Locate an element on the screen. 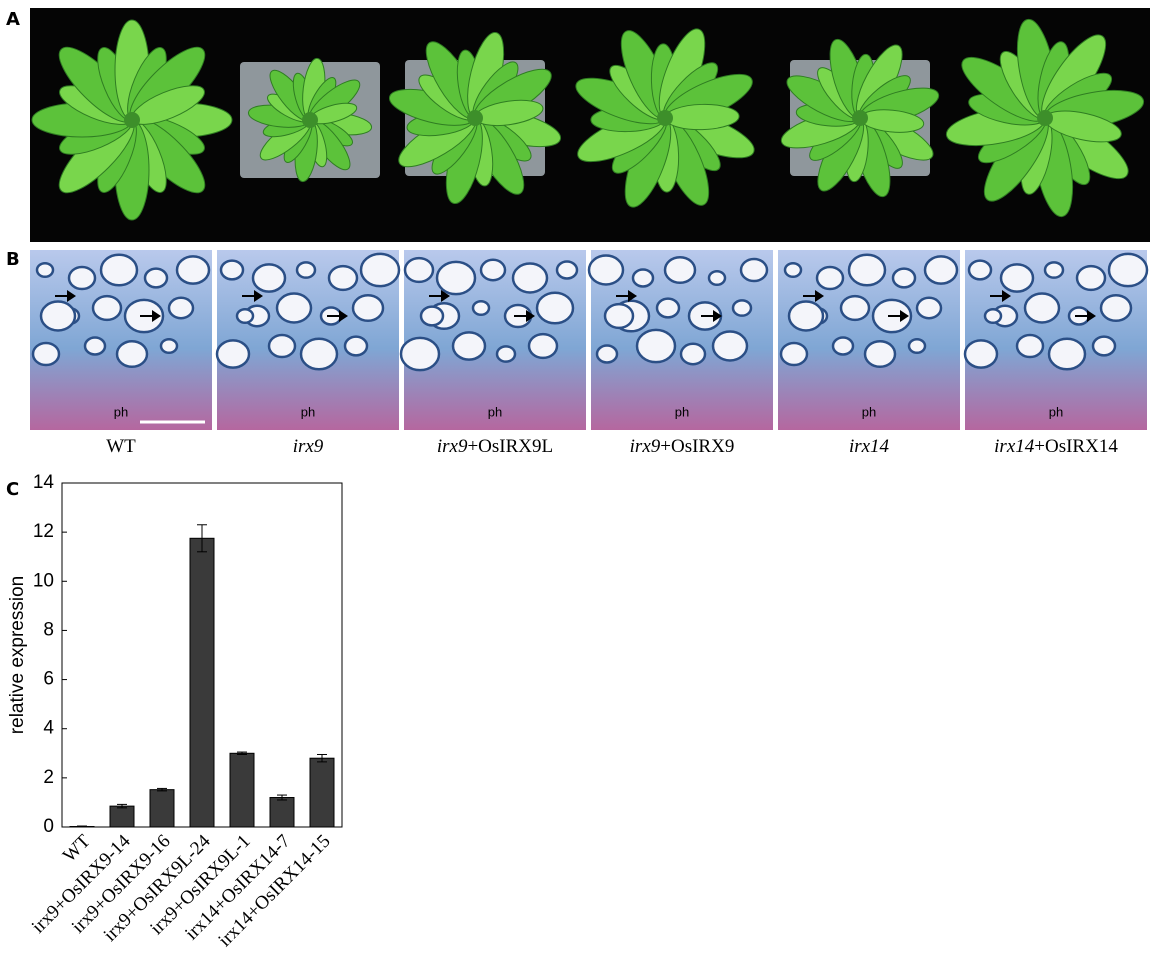 The height and width of the screenshot is (975, 1158). label-part: +OsIRX9 is located at coordinates (697, 446).